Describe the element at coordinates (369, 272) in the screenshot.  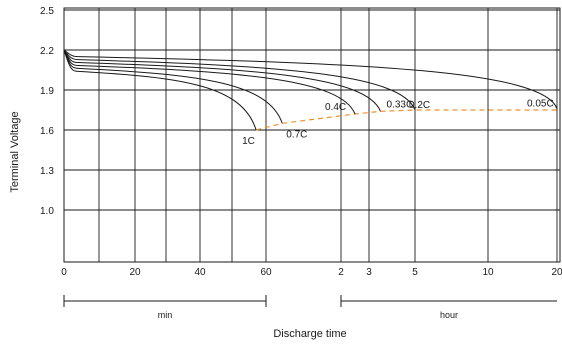
I see `x-tick-label: 3` at that location.